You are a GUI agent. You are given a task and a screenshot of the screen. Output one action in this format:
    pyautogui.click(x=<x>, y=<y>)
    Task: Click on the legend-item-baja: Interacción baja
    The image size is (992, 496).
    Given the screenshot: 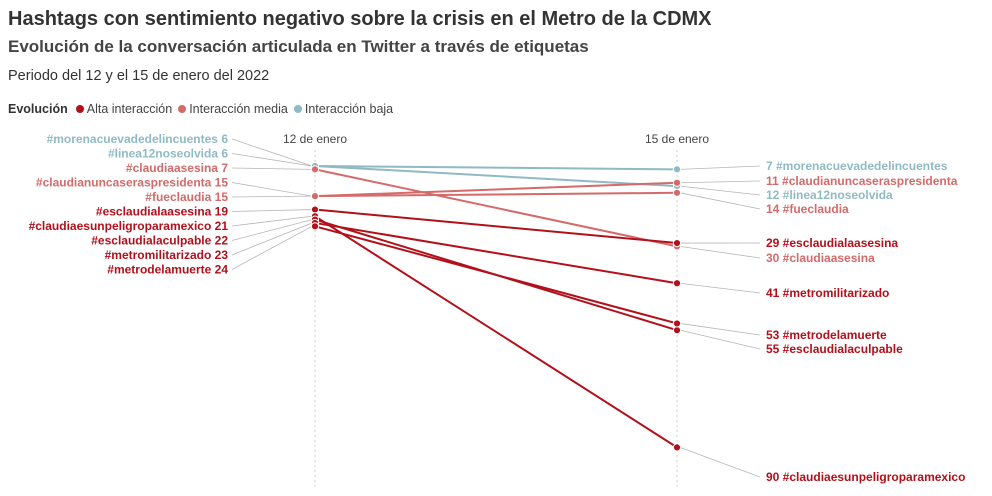 What is the action you would take?
    pyautogui.click(x=343, y=109)
    